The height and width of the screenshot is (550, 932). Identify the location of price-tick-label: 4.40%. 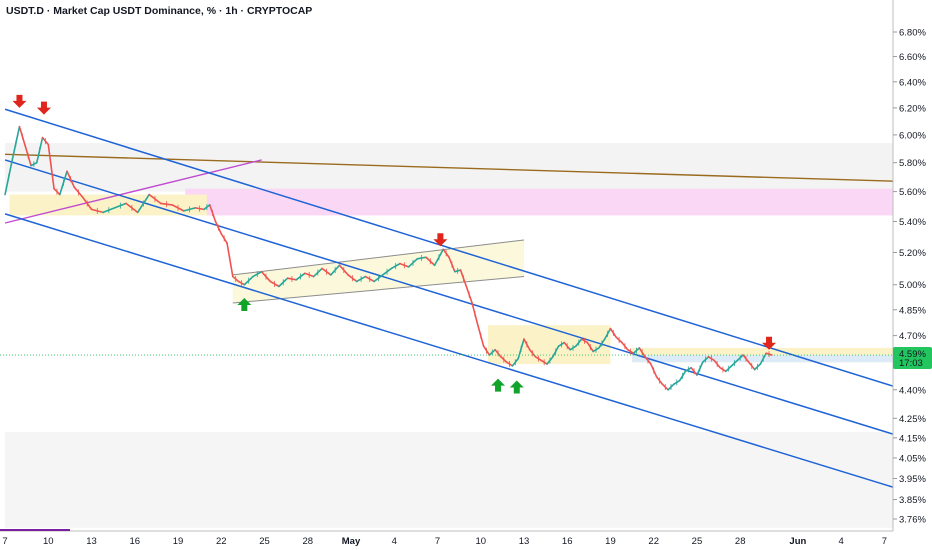
(912, 390).